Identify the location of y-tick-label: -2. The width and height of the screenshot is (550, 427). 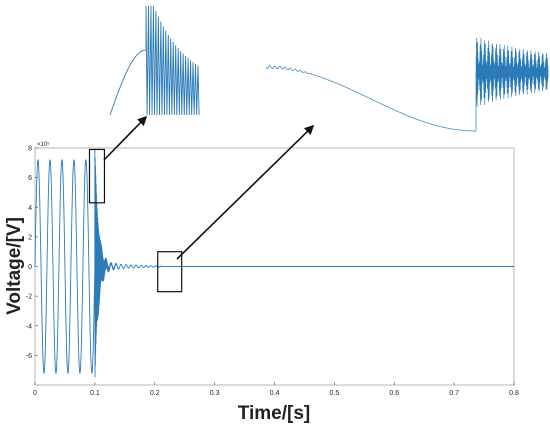
(29, 297).